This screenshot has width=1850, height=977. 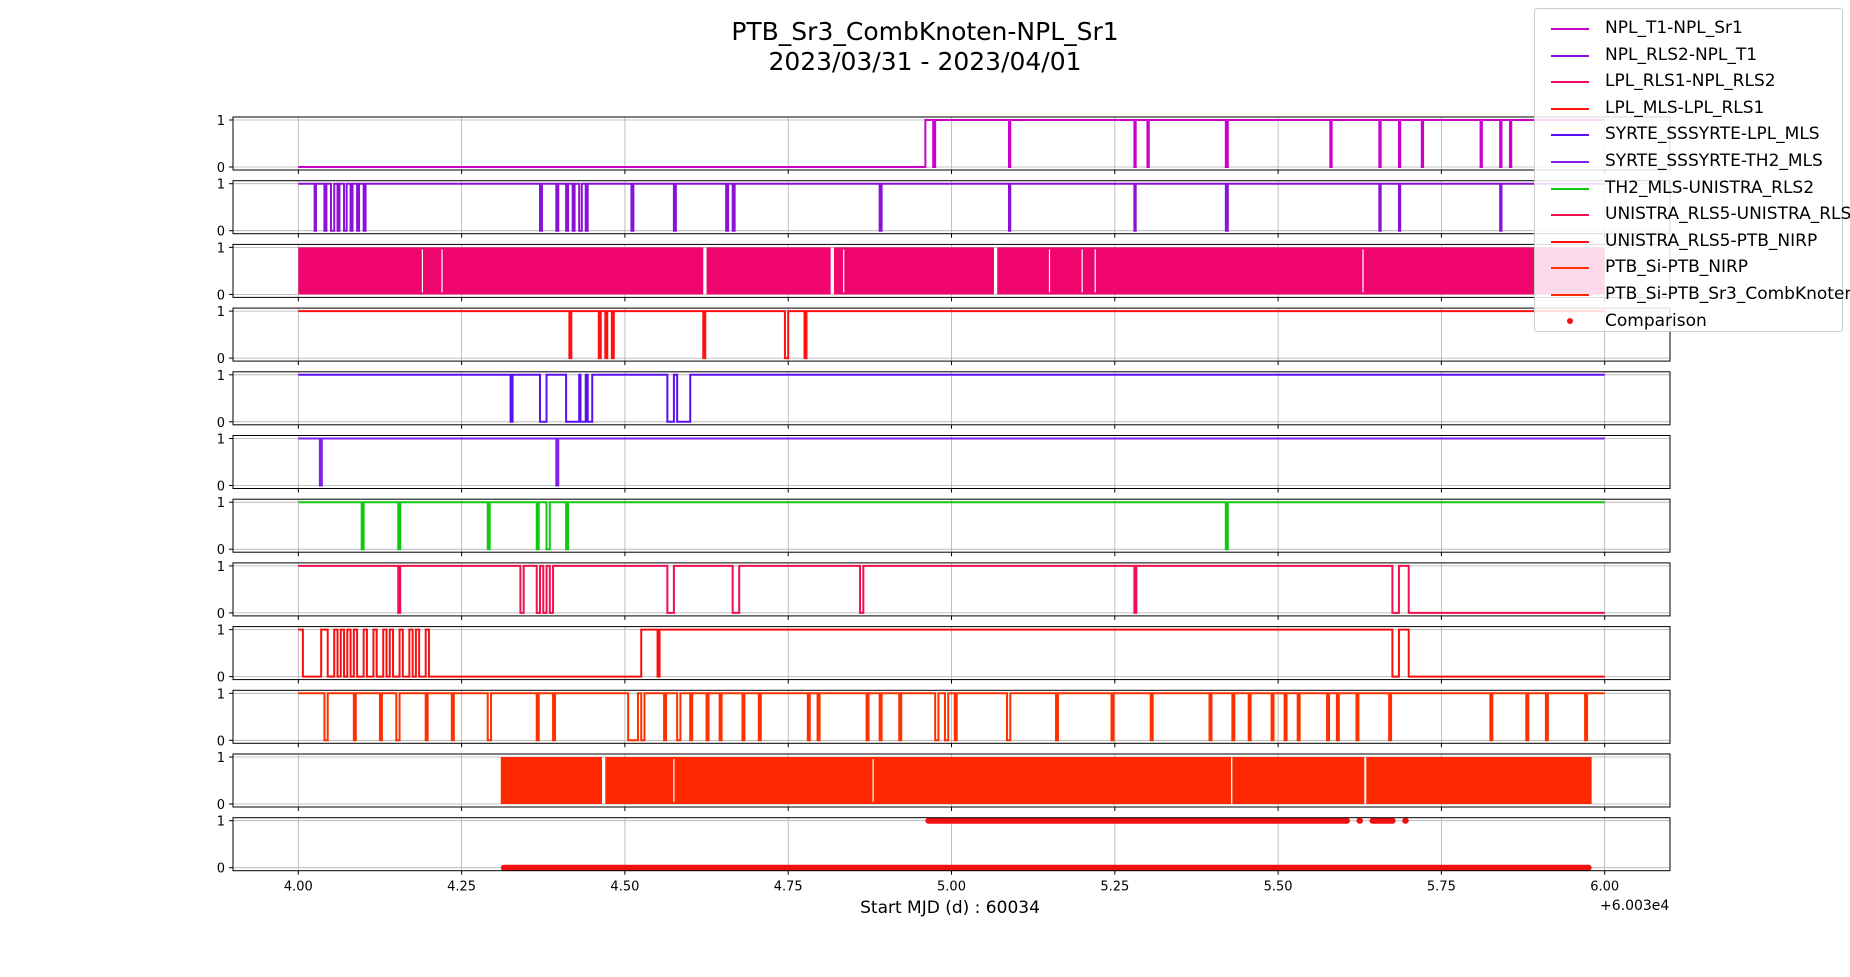 I want to click on chart-title-line2: 2023/03/31 - 2023/04/01, so click(x=925, y=61).